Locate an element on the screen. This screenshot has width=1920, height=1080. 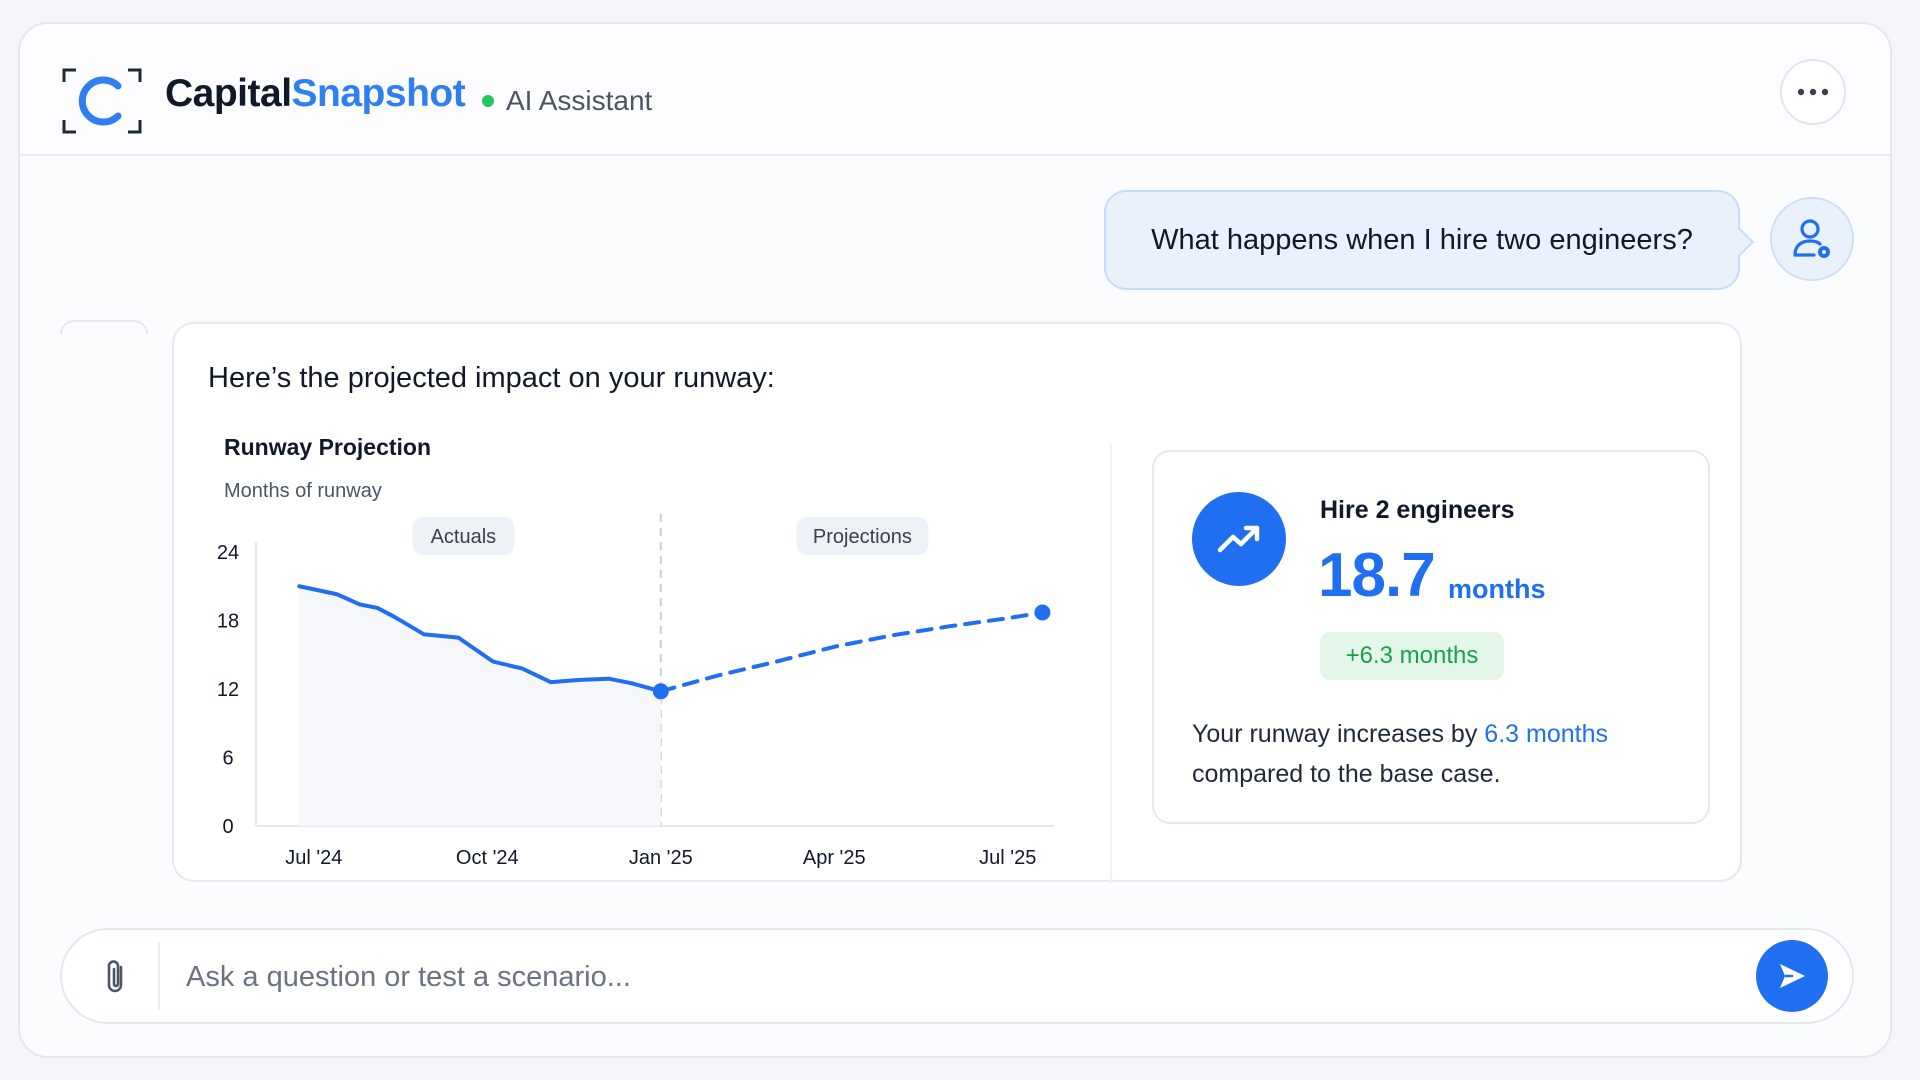
y-tick-label: 24 is located at coordinates (228, 553).